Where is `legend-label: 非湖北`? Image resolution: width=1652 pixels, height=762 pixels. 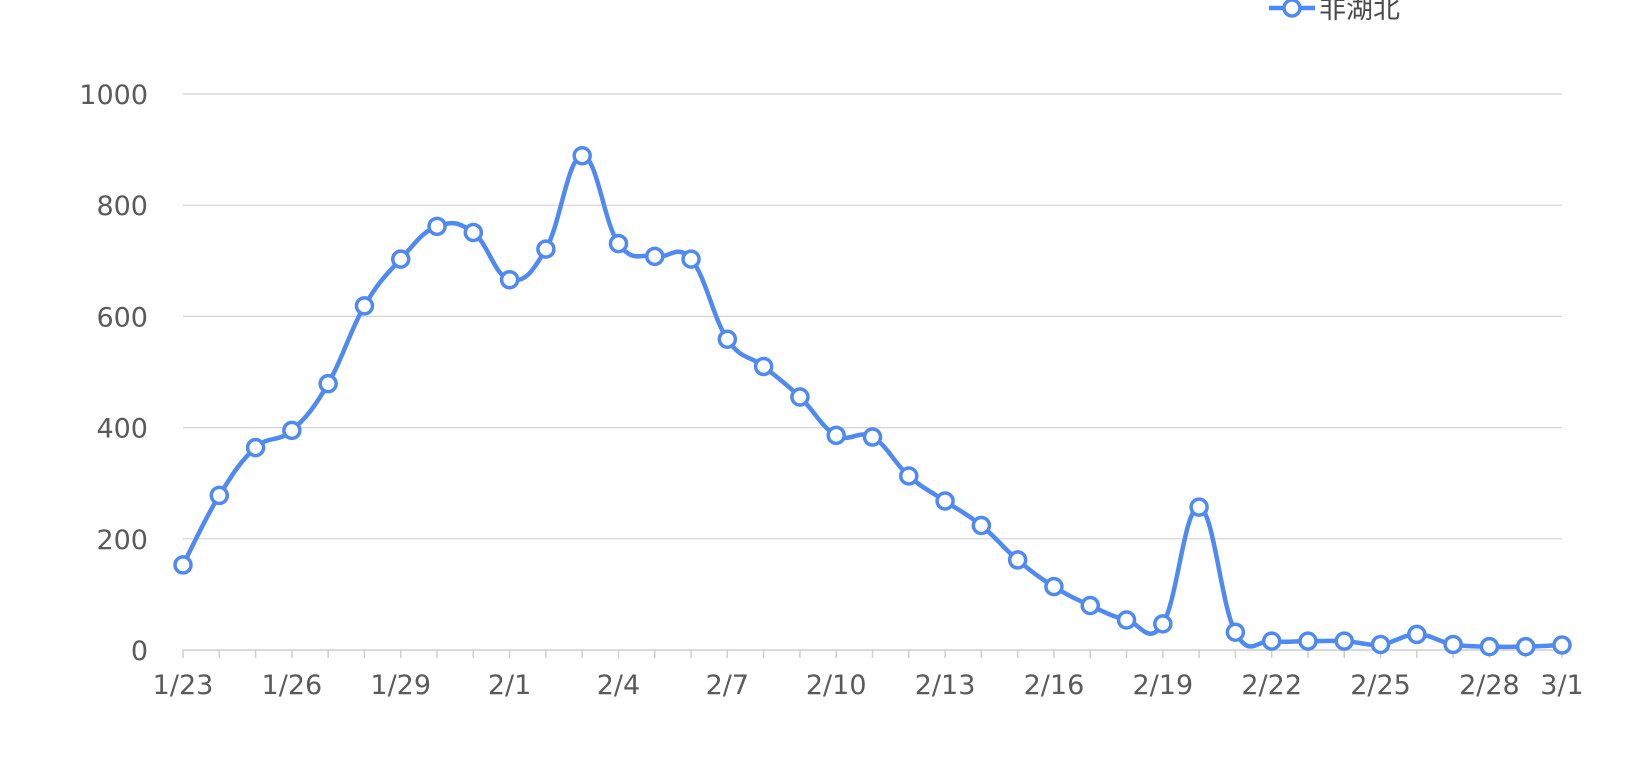 legend-label: 非湖北 is located at coordinates (1359, 12).